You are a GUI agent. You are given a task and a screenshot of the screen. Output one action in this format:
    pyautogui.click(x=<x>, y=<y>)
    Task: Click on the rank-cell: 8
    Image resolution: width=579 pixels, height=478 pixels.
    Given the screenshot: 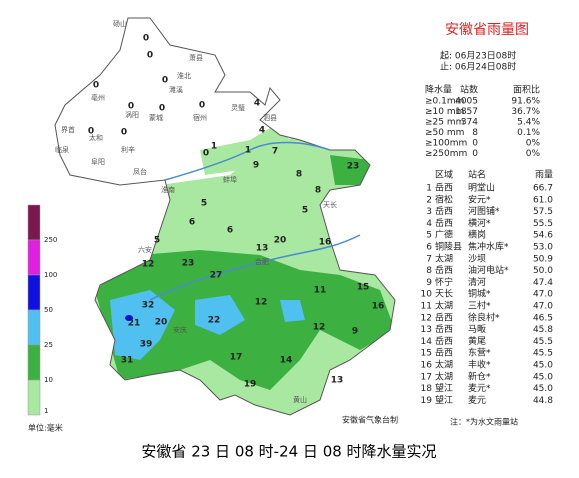 What is the action you would take?
    pyautogui.click(x=429, y=271)
    